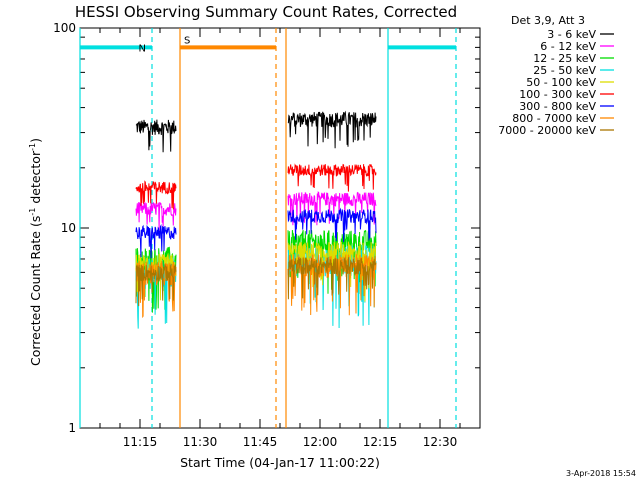 The width and height of the screenshot is (640, 480). Describe the element at coordinates (554, 118) in the screenshot. I see `legend-entry-label: 800 - 7000 keV` at that location.